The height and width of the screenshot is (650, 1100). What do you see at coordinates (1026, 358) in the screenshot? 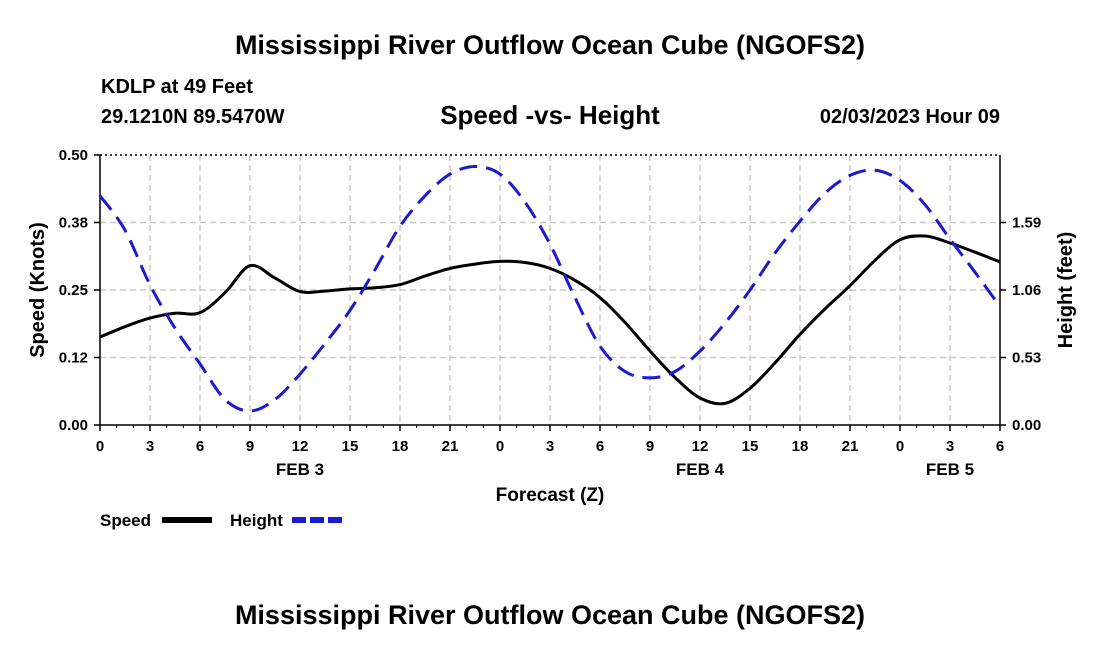
I see `y-tick-label-right: 0.53` at bounding box center [1026, 358].